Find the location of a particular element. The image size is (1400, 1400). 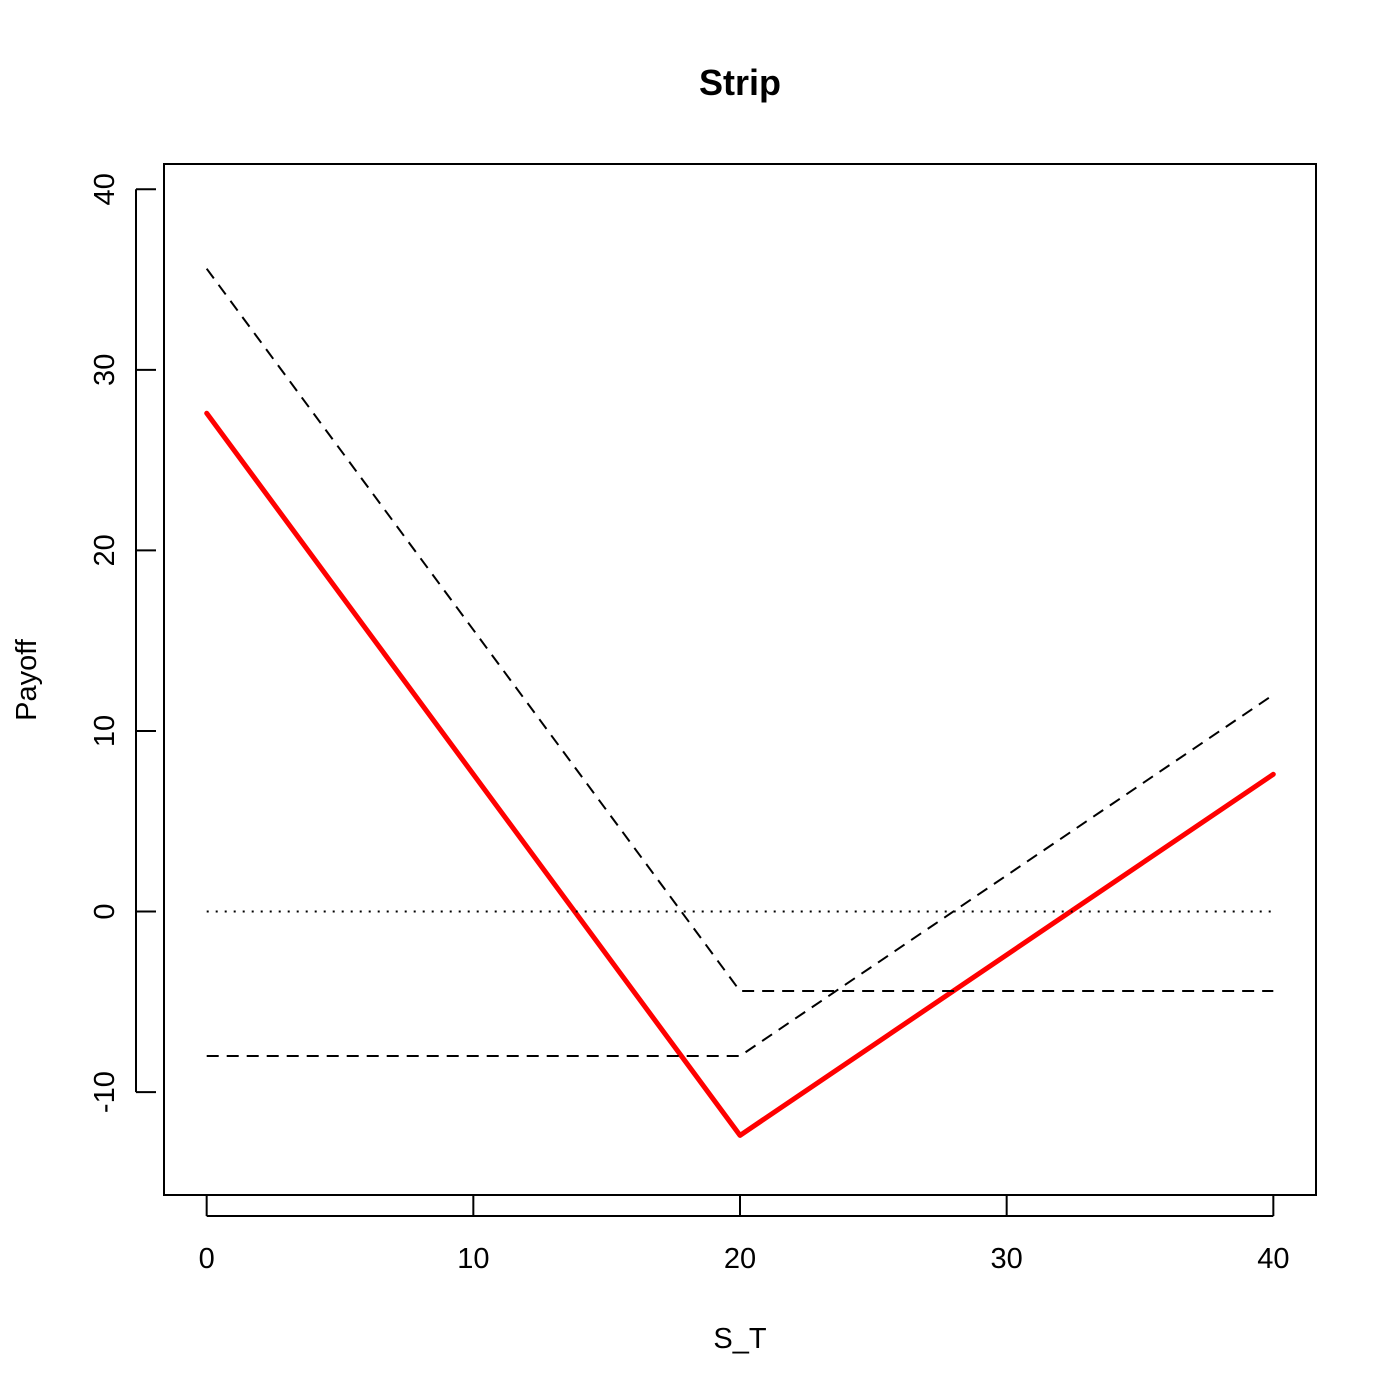

y-tick-label: 10 is located at coordinates (105, 731).